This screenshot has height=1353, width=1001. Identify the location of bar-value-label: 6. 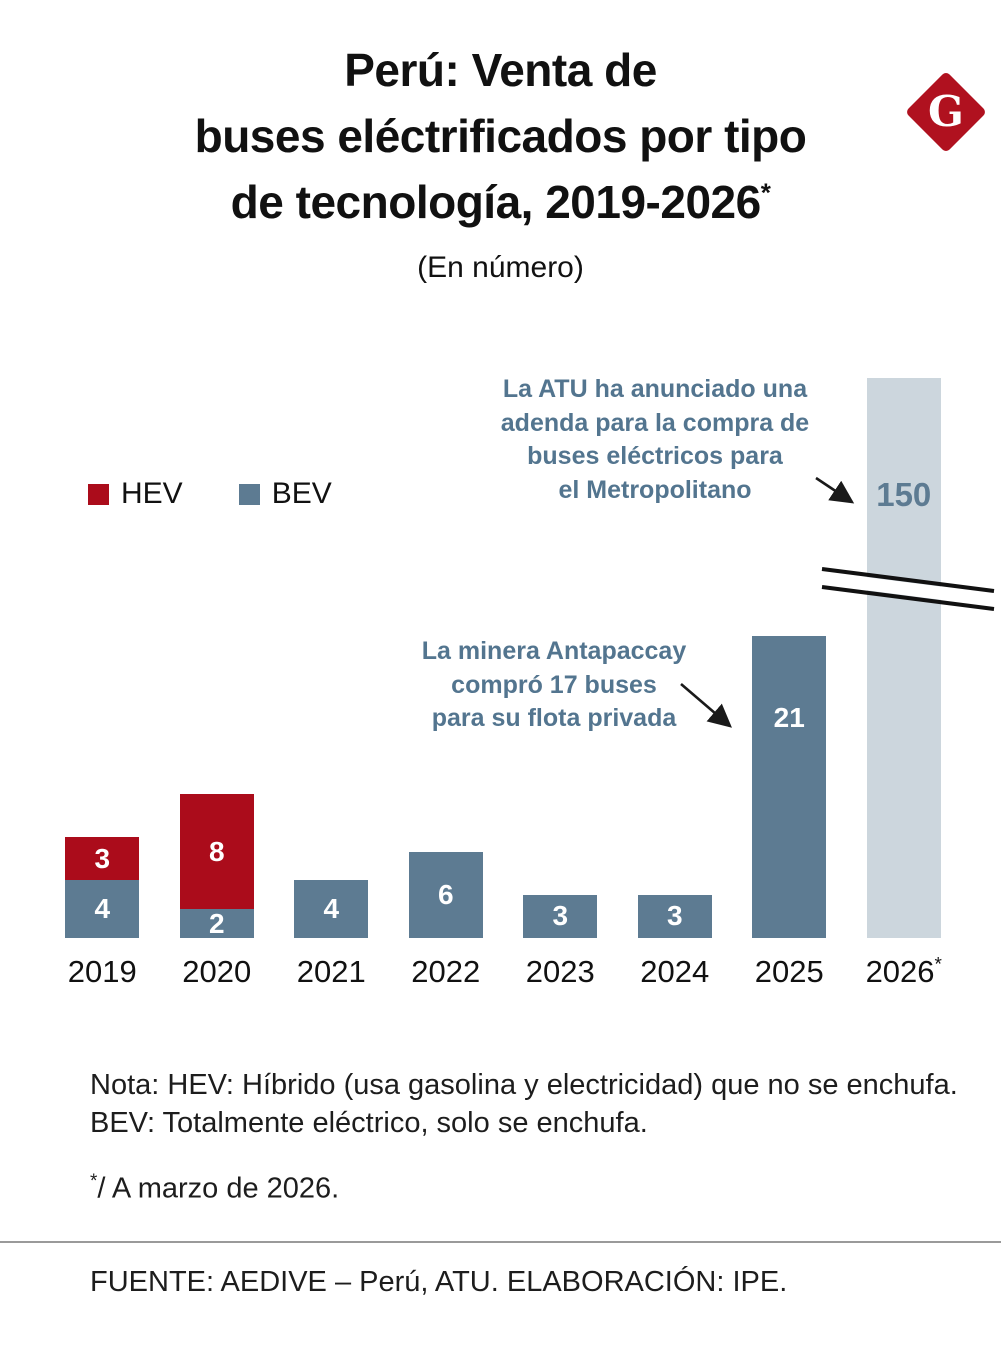
(445, 894).